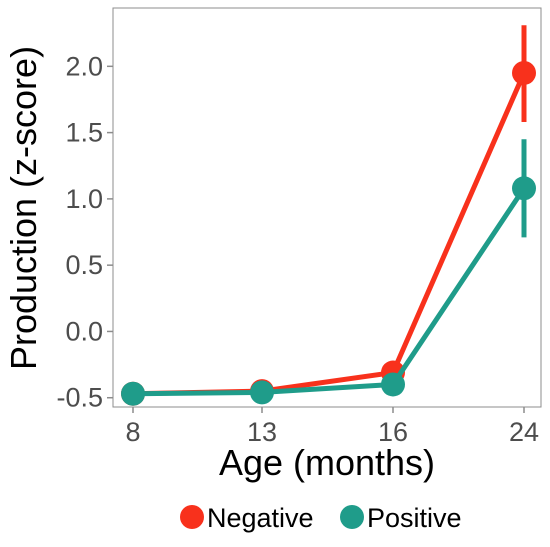 This screenshot has height=547, width=550. What do you see at coordinates (84, 66) in the screenshot?
I see `y-tick-label: 2.0` at bounding box center [84, 66].